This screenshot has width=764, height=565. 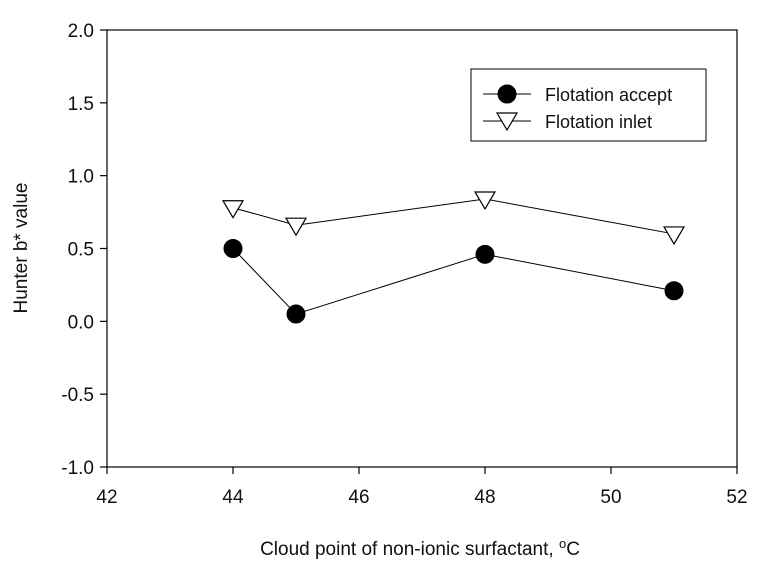 I want to click on series-layer, so click(x=453, y=257).